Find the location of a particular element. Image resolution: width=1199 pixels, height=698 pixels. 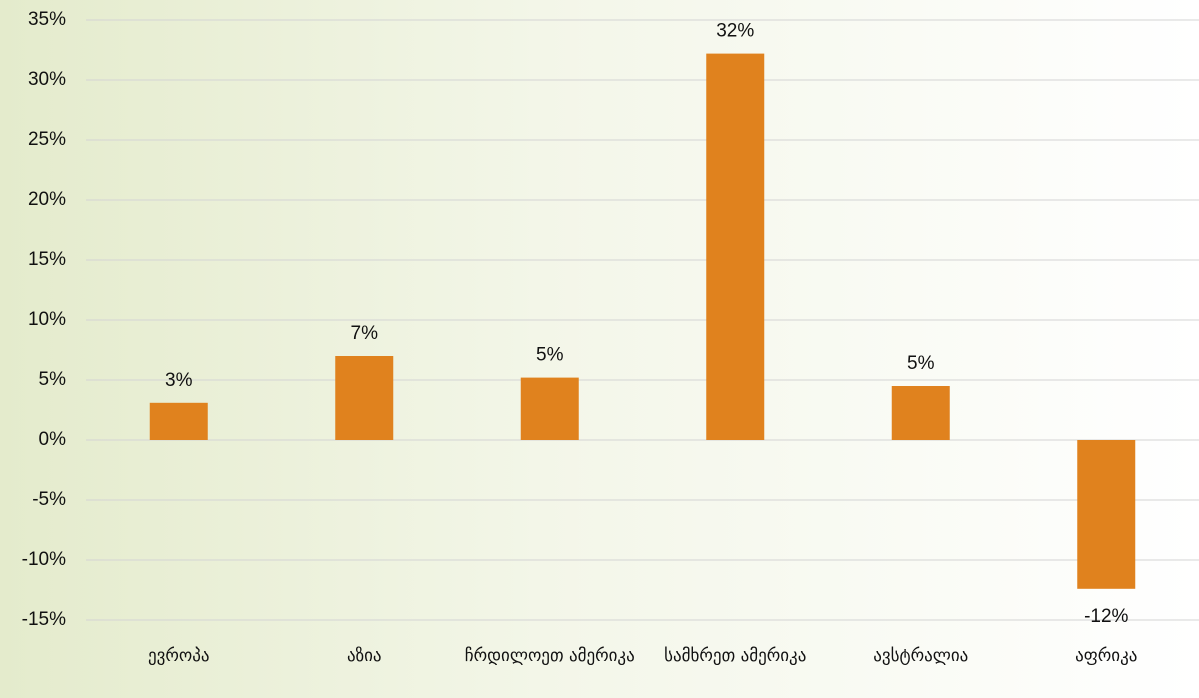

x-tick-label: აფრიკა is located at coordinates (1106, 656).